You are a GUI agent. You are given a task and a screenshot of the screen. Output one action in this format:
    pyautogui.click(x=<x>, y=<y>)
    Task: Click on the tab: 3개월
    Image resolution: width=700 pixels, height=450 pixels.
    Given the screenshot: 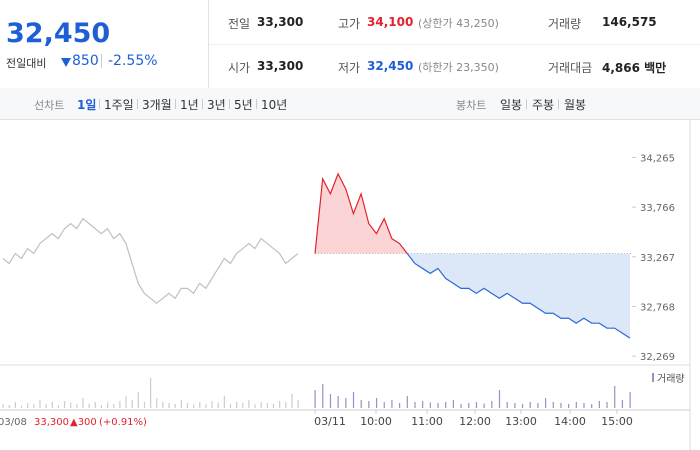 What is the action you would take?
    pyautogui.click(x=157, y=105)
    